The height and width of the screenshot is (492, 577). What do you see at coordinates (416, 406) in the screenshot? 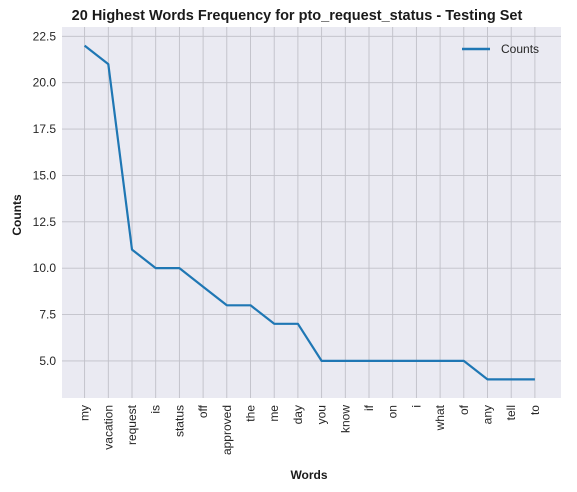
I see `x-tick-label: i` at bounding box center [416, 406].